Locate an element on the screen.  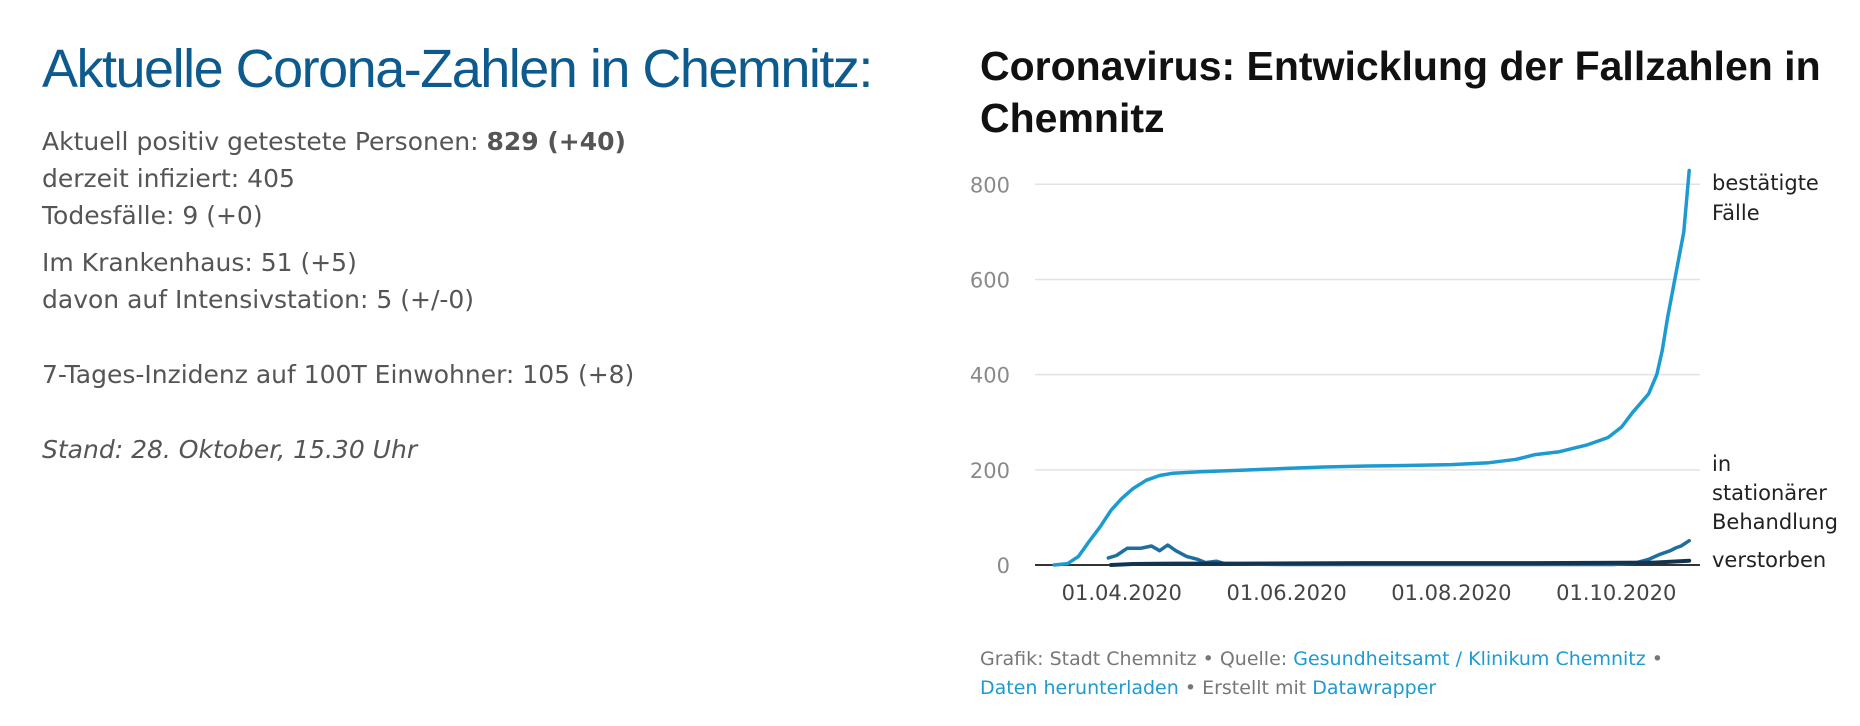
y-tick-label: 0 is located at coordinates (1003, 566).